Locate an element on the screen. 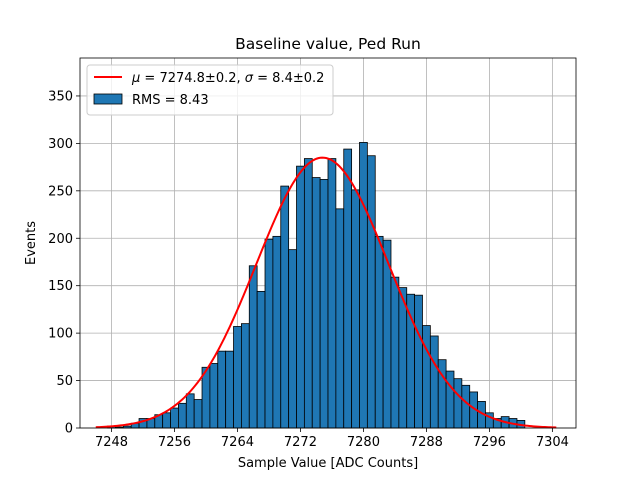 Image resolution: width=640 pixels, height=480 pixels. y-tick-label: 100 is located at coordinates (60, 334).